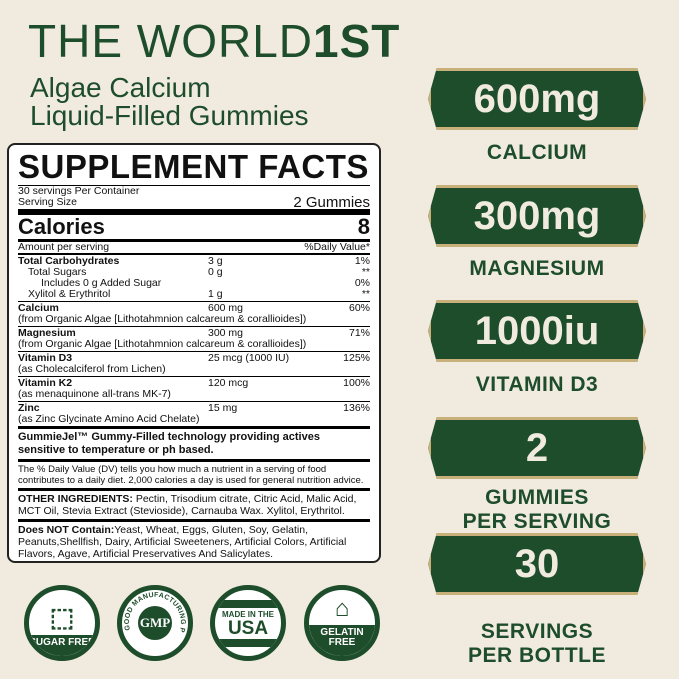 This screenshot has width=679, height=679. I want to click on headline: THE WORLD1ST, so click(214, 41).